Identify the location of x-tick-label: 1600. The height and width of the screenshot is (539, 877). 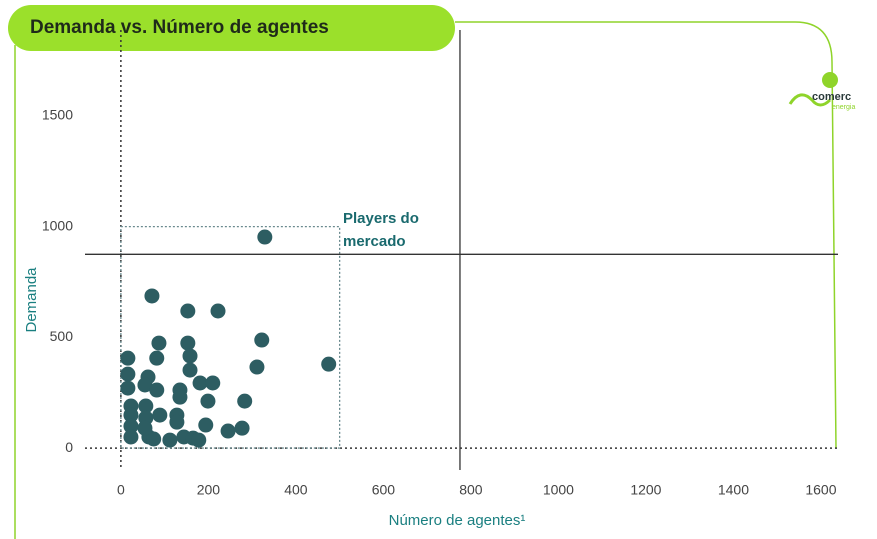
(820, 490).